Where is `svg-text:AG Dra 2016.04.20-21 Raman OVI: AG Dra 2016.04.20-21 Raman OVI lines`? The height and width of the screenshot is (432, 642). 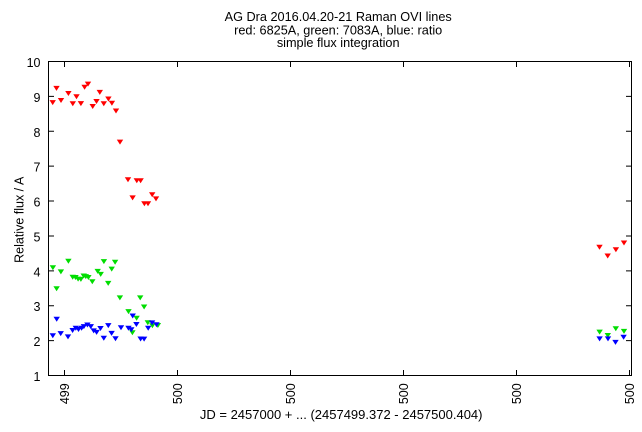
svg-text:AG Dra 2016.04.20-21 Raman OVI: AG Dra 2016.04.20-21 Raman OVI lines is located at coordinates (338, 17).